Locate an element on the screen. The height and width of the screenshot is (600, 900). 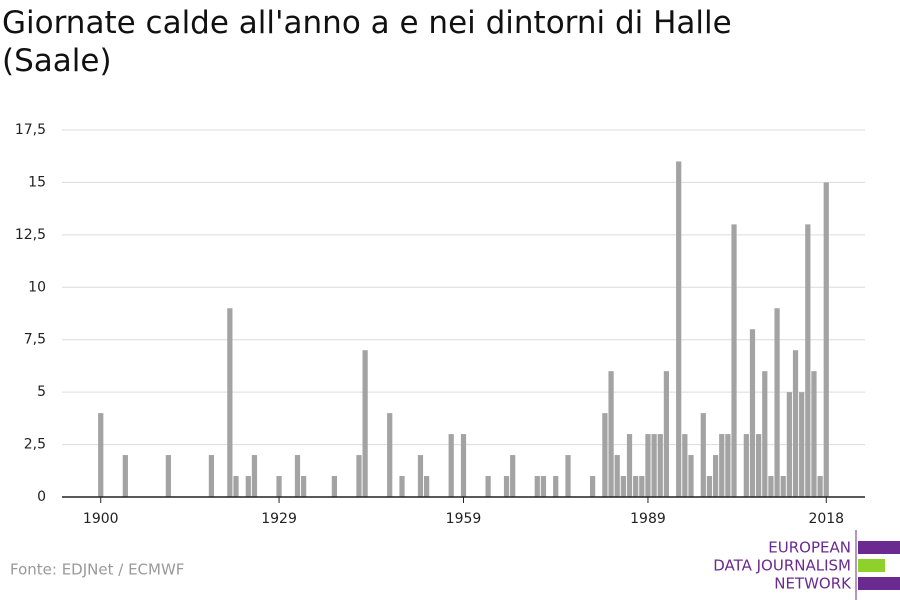
y-tick-label: 15 is located at coordinates (37, 182).